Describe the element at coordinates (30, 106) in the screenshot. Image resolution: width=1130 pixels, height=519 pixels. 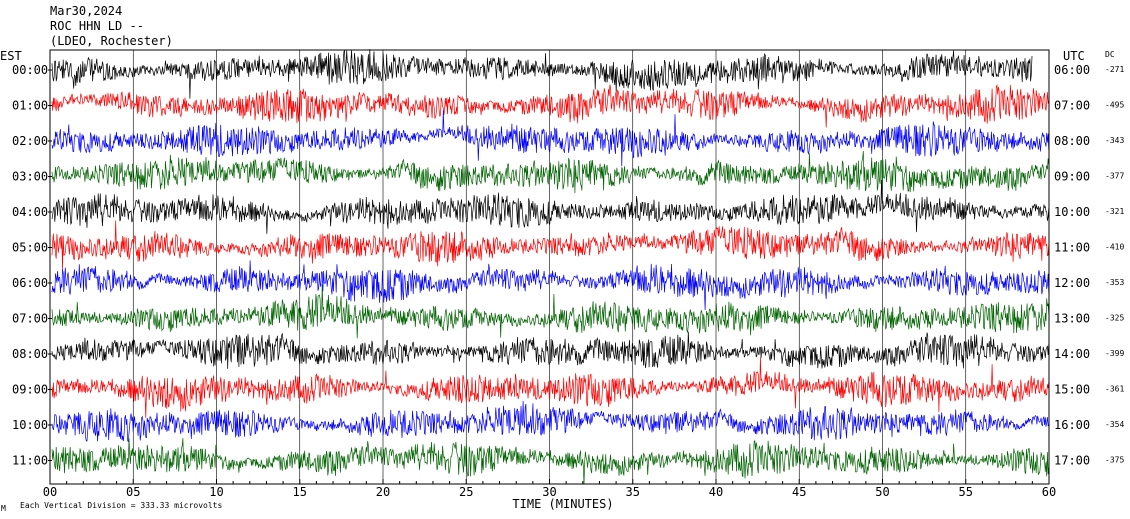
I see `left-hour-label: 01:00` at that location.